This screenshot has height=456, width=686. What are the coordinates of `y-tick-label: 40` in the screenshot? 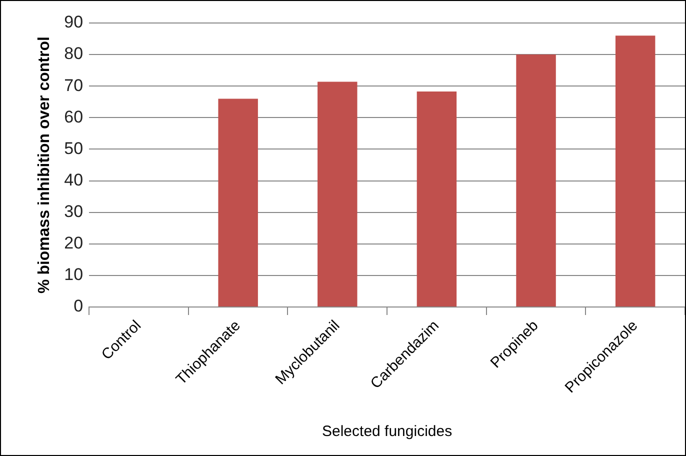 It's located at (74, 180).